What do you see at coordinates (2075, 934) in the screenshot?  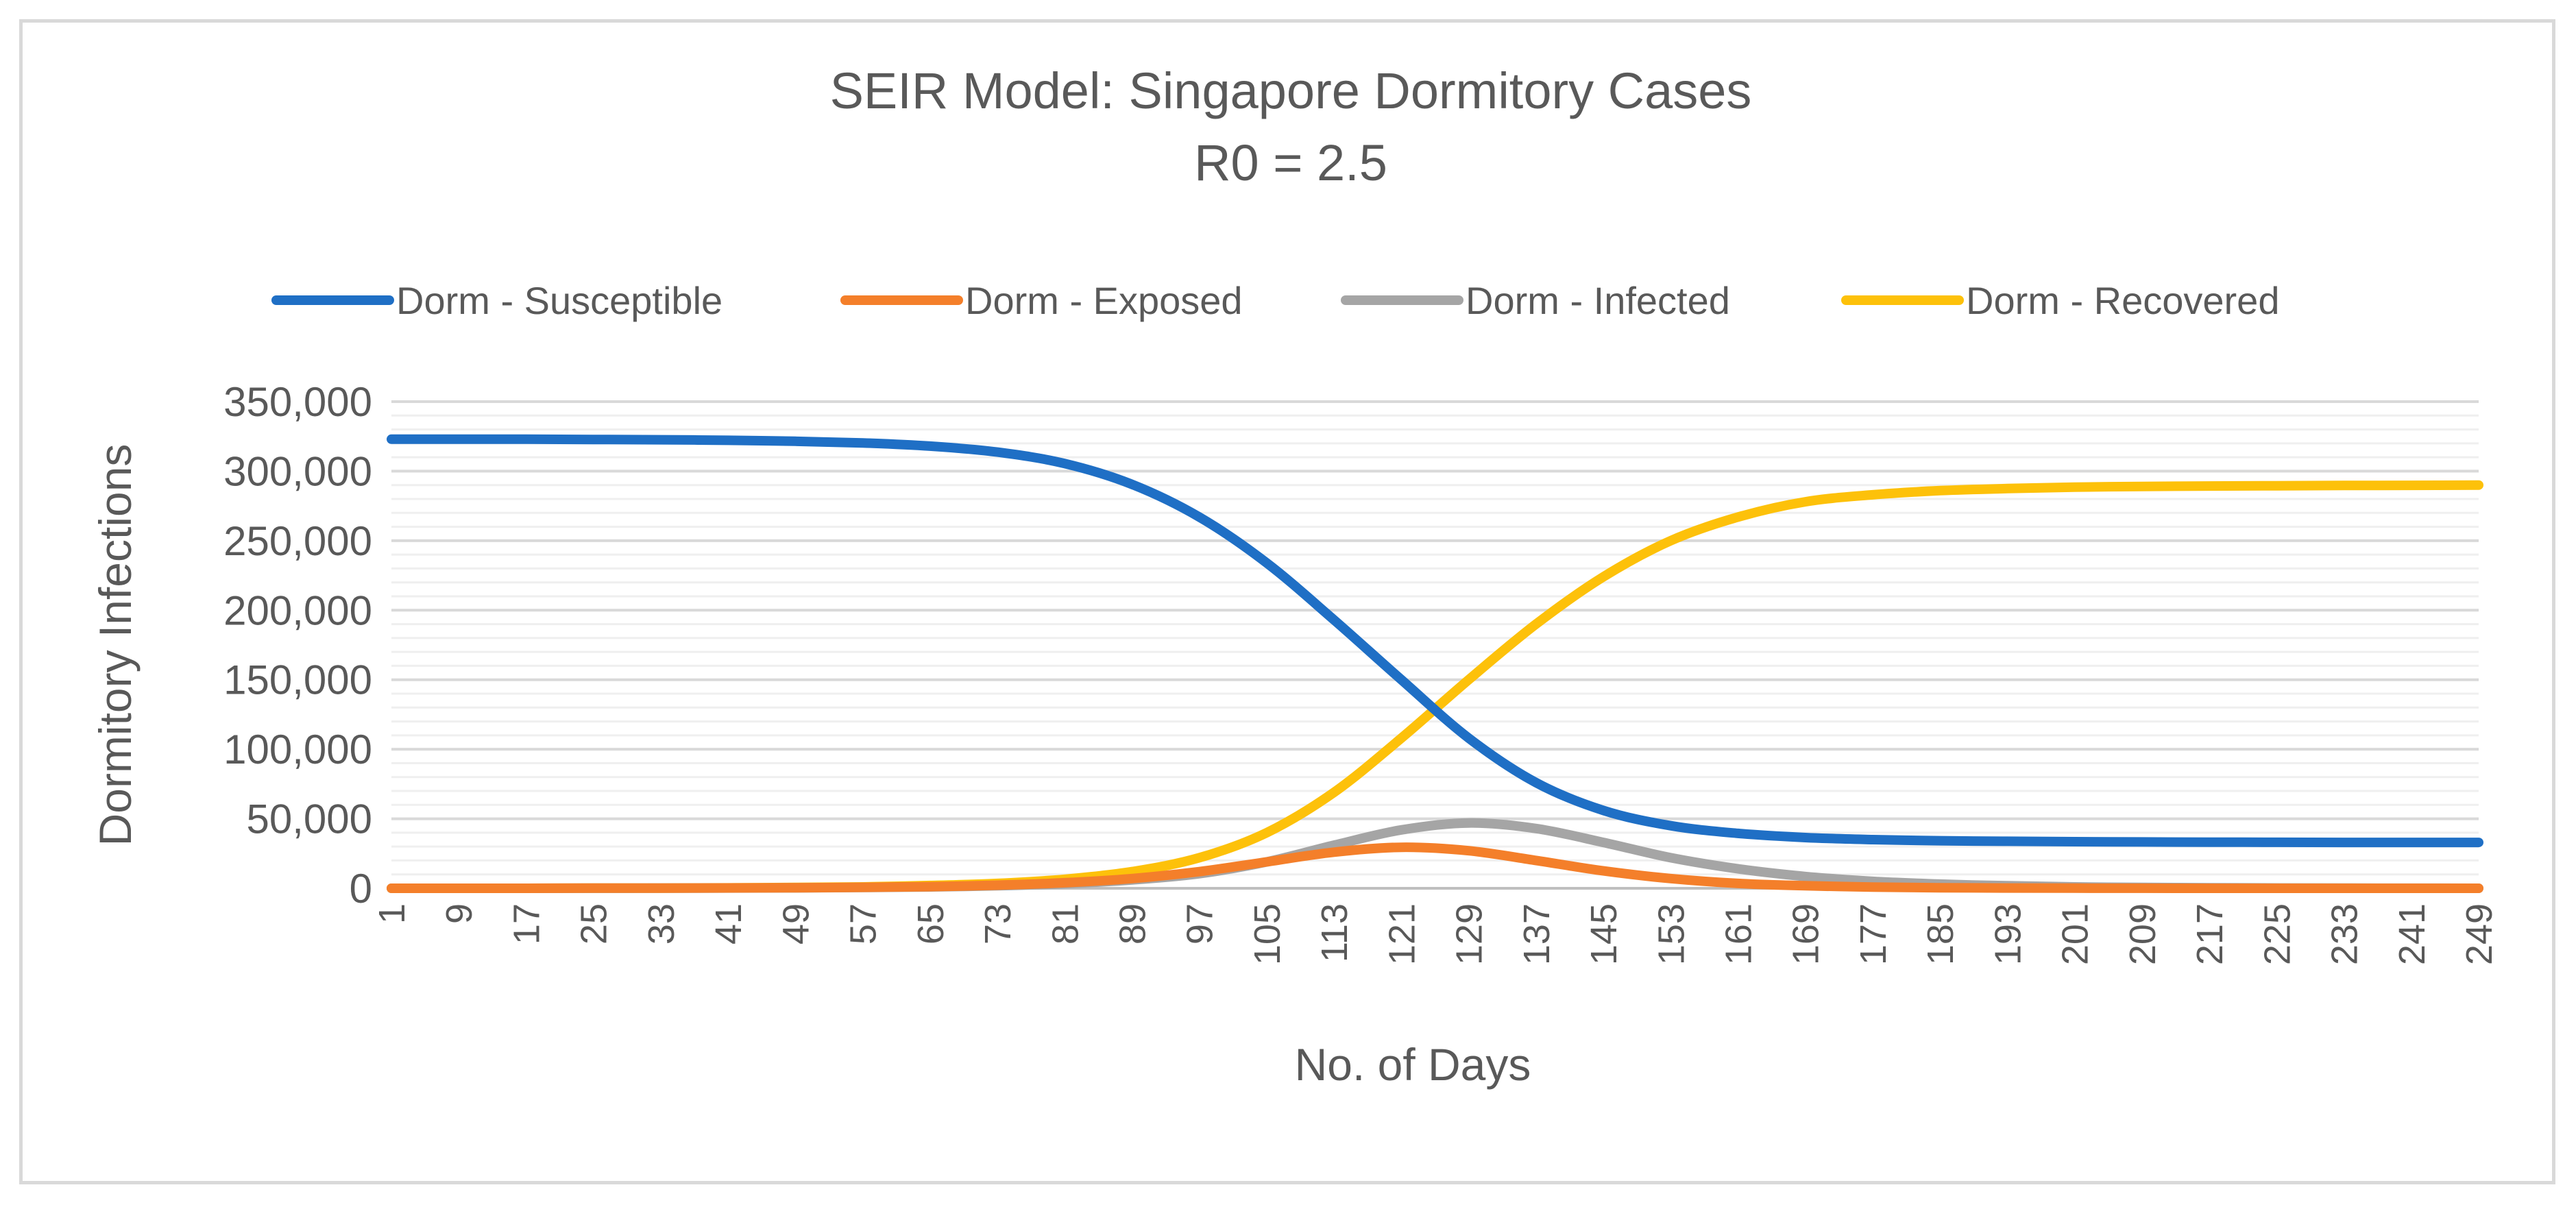 I see `x-tick-label: 201` at bounding box center [2075, 934].